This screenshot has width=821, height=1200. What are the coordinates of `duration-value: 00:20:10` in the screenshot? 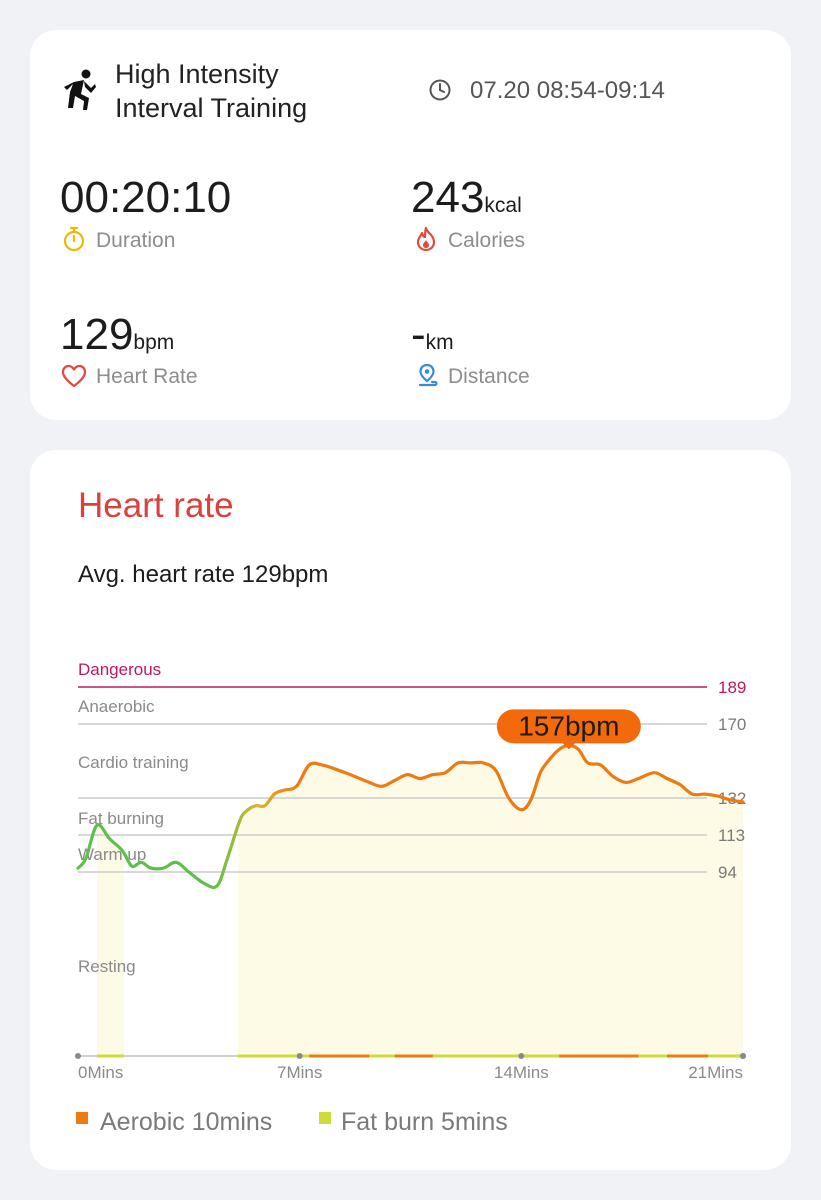 It's located at (146, 197).